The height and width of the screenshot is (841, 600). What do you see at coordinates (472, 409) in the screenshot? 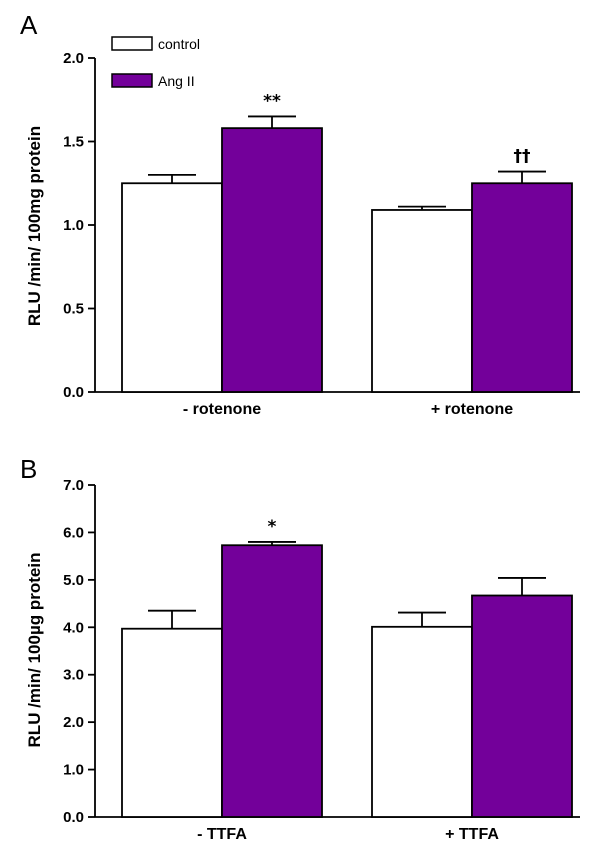
I see `category-label: + rotenone` at bounding box center [472, 409].